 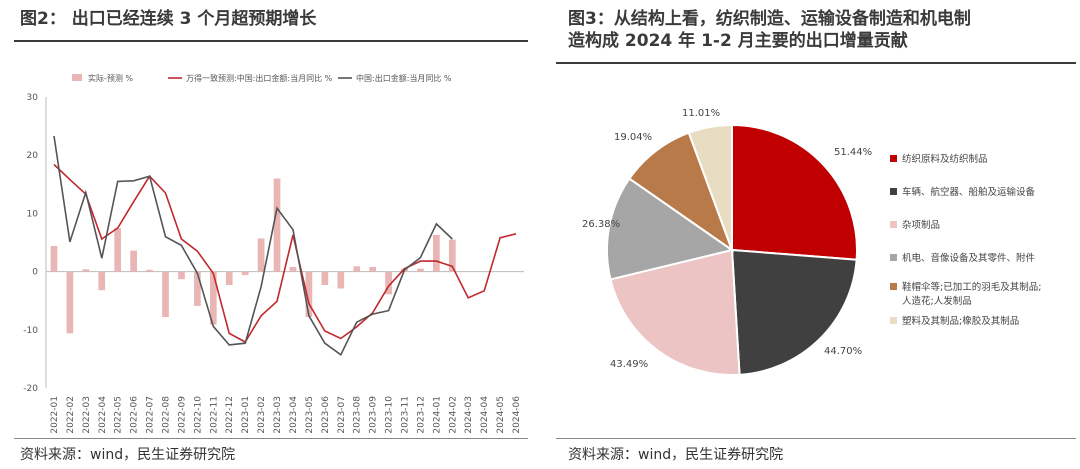 What do you see at coordinates (168, 19) in the screenshot?
I see `left-figure-title: 图2： 出口已经连续 3 个月超预期增长` at bounding box center [168, 19].